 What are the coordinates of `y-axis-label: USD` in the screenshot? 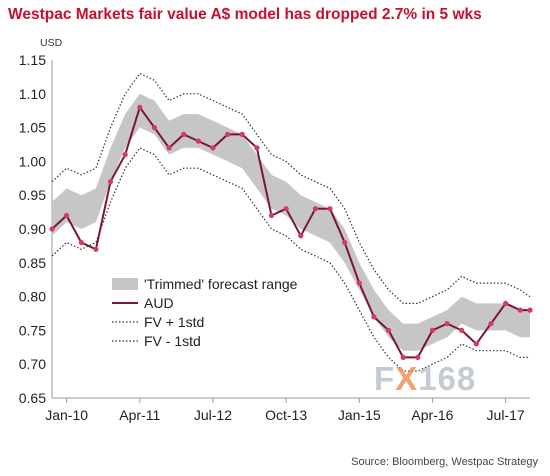 It's located at (51, 43).